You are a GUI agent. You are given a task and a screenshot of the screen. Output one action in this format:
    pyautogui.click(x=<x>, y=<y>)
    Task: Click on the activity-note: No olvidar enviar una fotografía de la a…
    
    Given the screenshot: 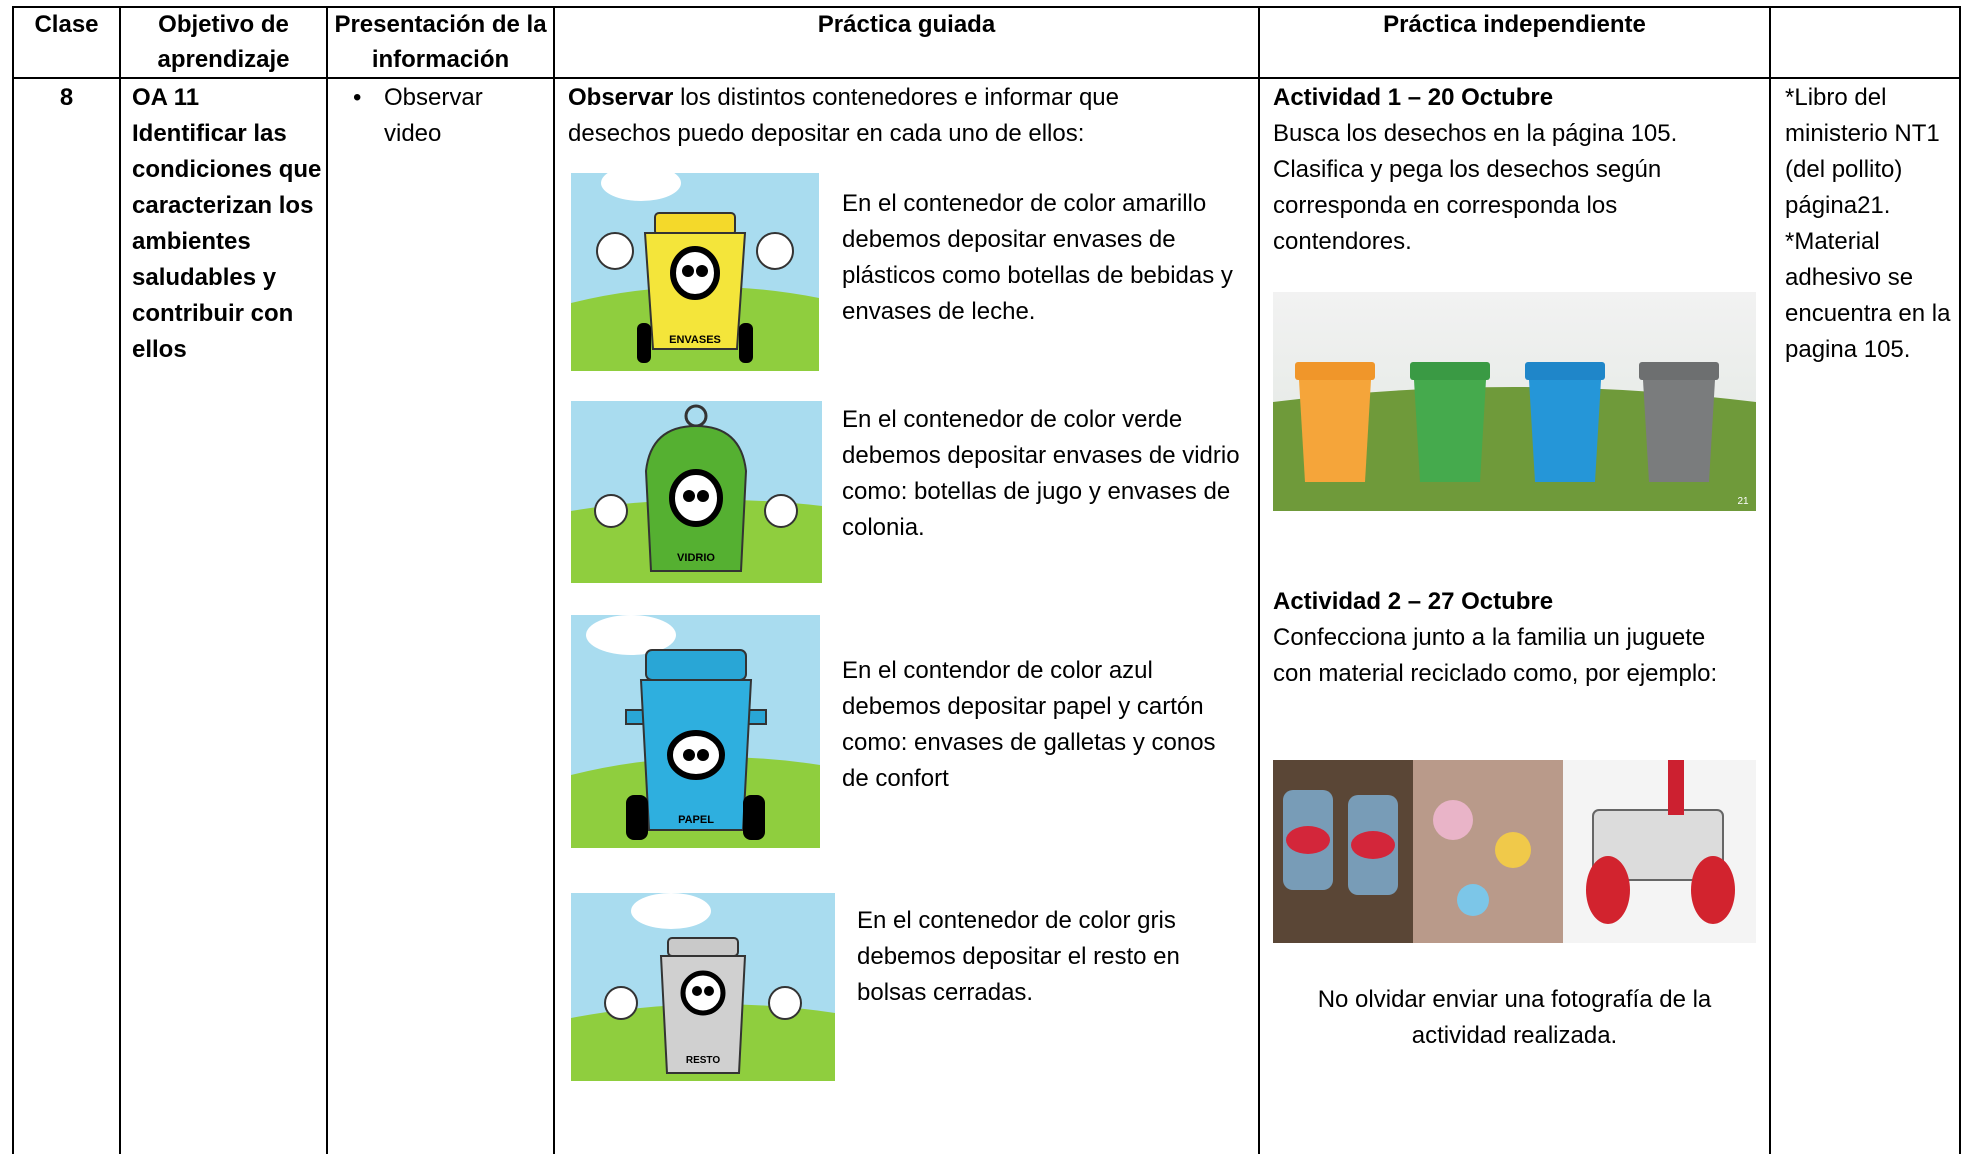 What is the action you would take?
    pyautogui.click(x=1514, y=1018)
    